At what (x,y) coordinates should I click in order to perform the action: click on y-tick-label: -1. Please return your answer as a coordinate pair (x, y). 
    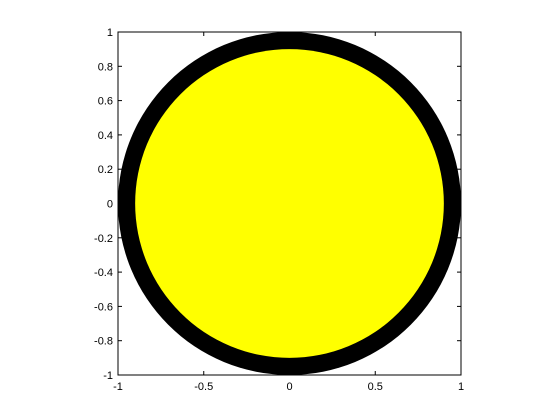
    Looking at the image, I should click on (108, 376).